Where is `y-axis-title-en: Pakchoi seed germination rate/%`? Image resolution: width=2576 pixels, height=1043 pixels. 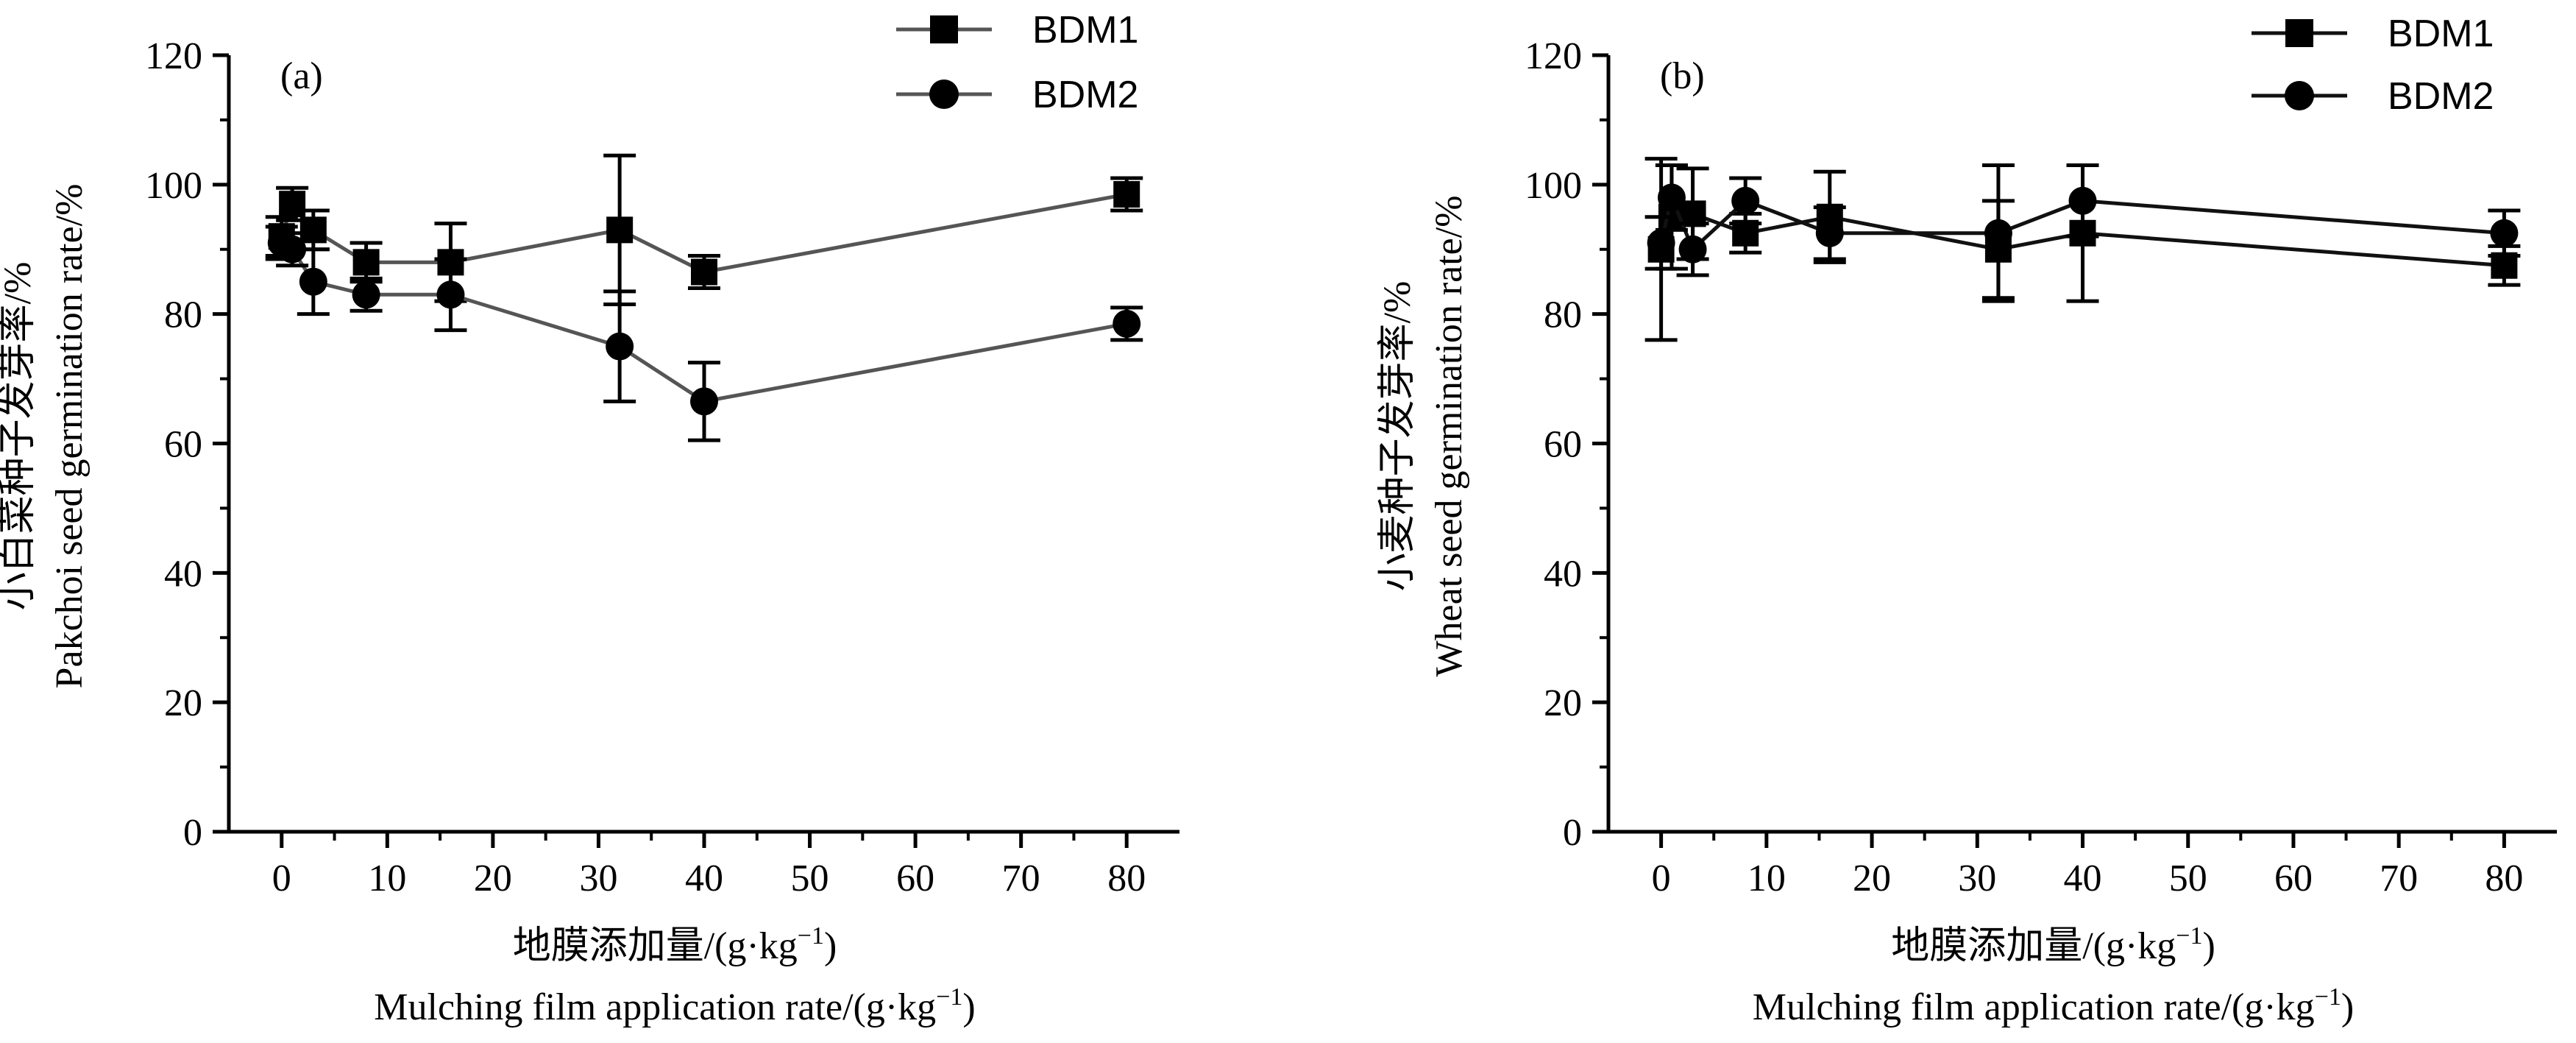
y-axis-title-en: Pakchoi seed germination rate/% is located at coordinates (70, 436).